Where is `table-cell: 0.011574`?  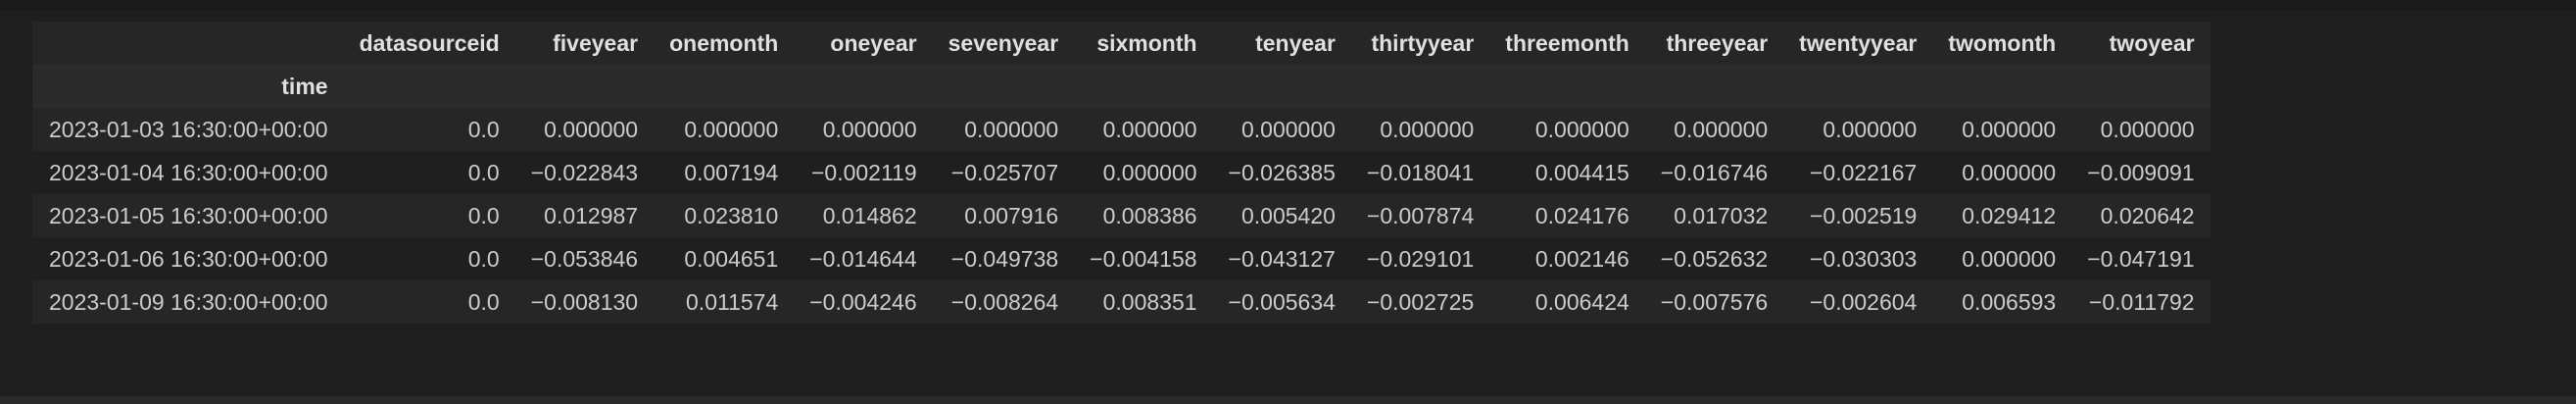 table-cell: 0.011574 is located at coordinates (732, 301).